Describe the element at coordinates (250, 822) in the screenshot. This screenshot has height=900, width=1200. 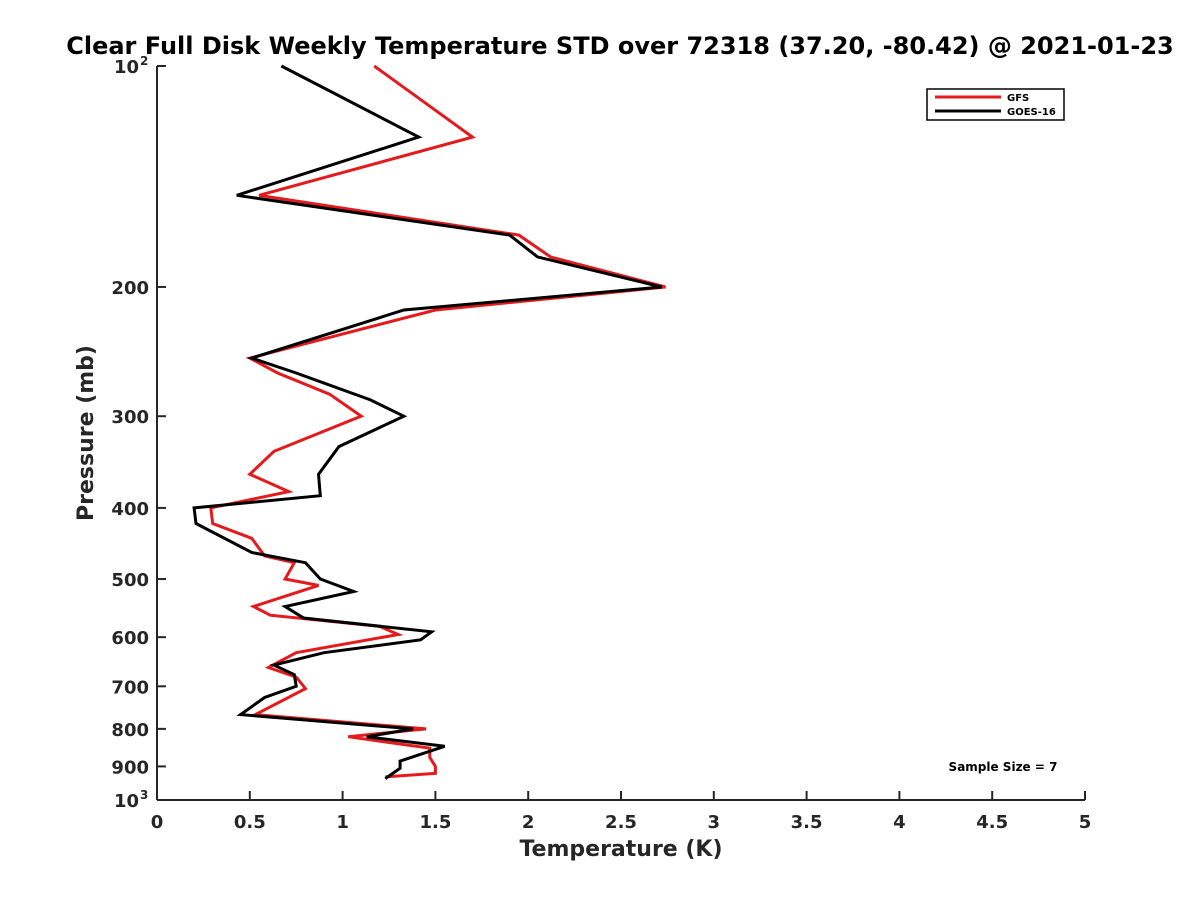
I see `x-tick-label: 0.5` at that location.